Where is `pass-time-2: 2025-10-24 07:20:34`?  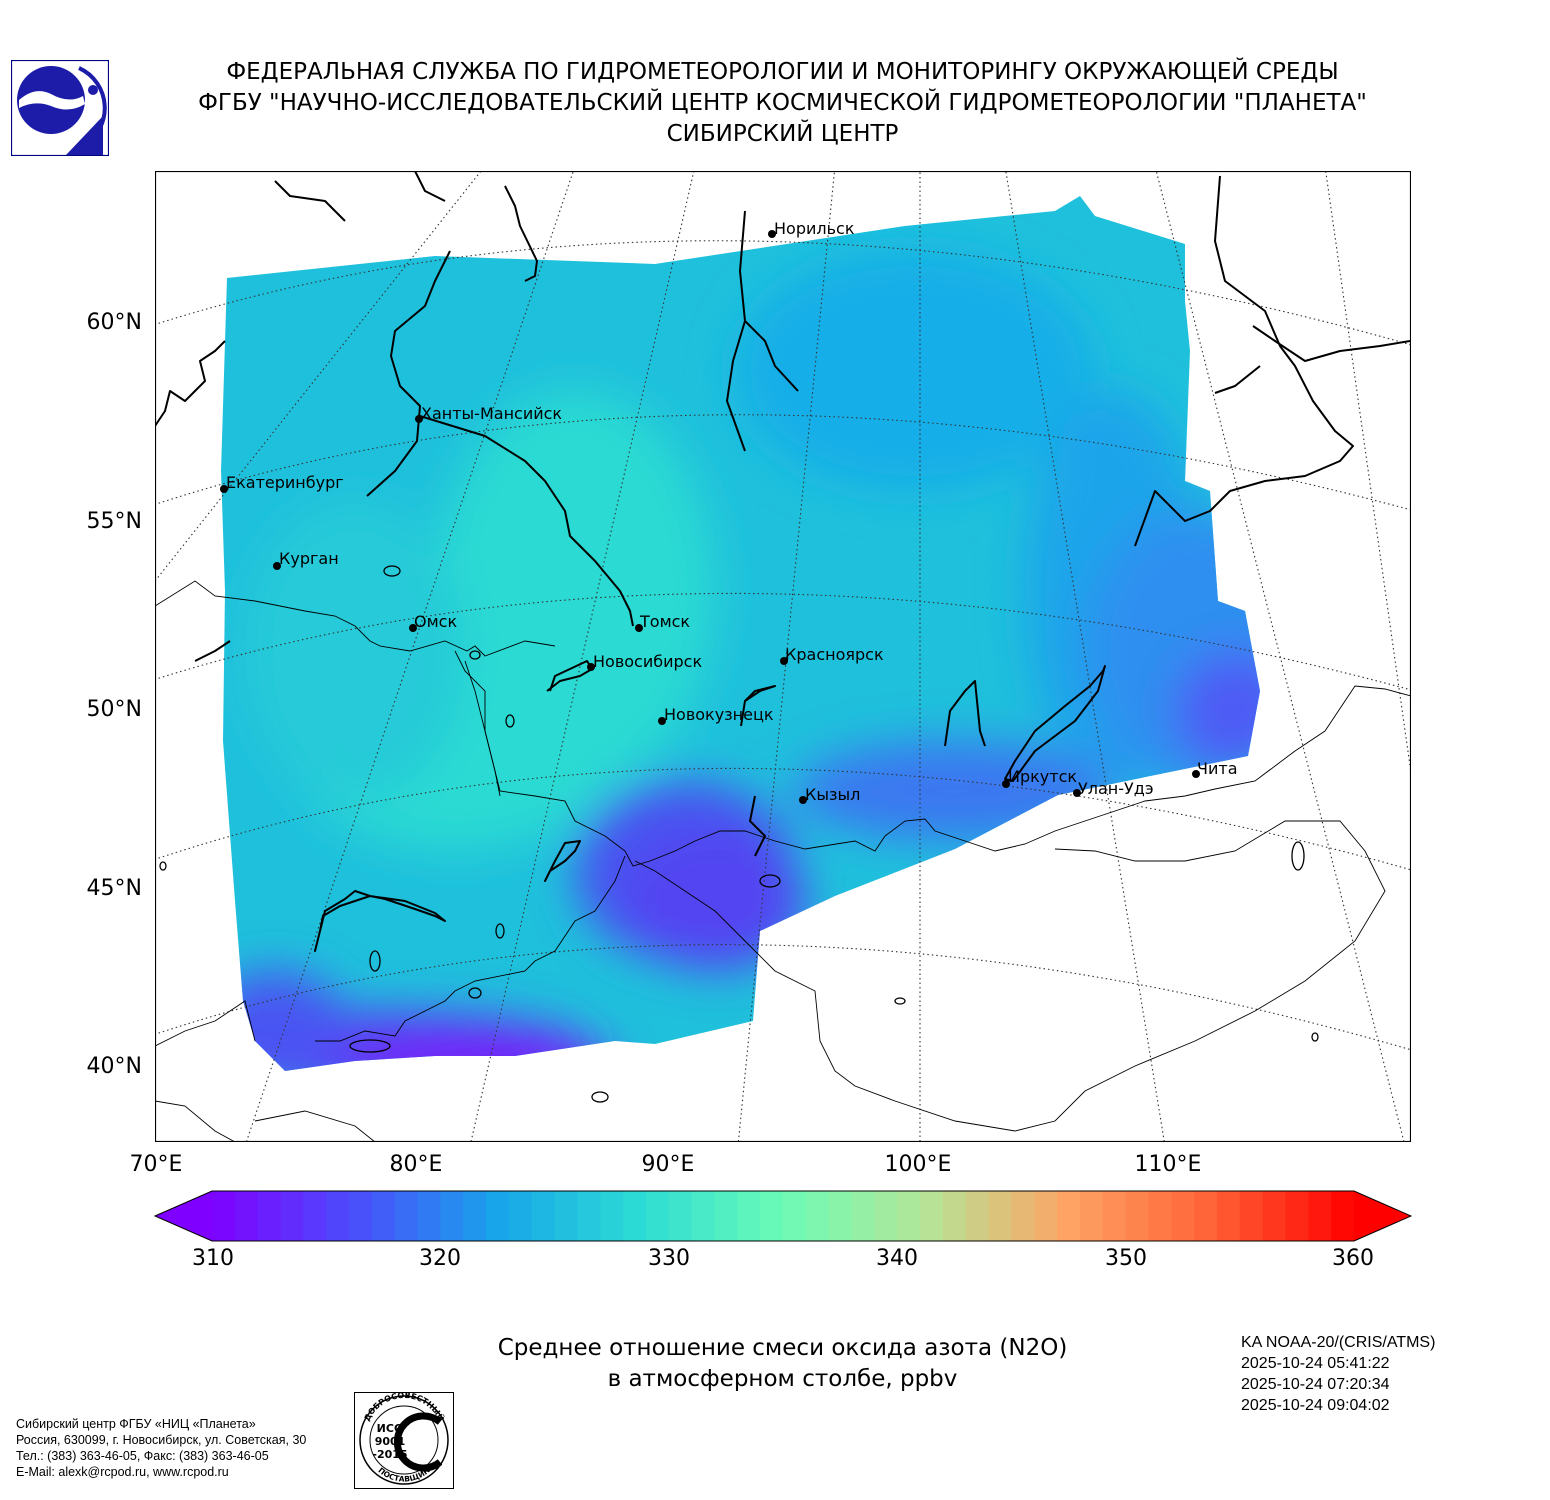
pass-time-2: 2025-10-24 07:20:34 is located at coordinates (1315, 1384).